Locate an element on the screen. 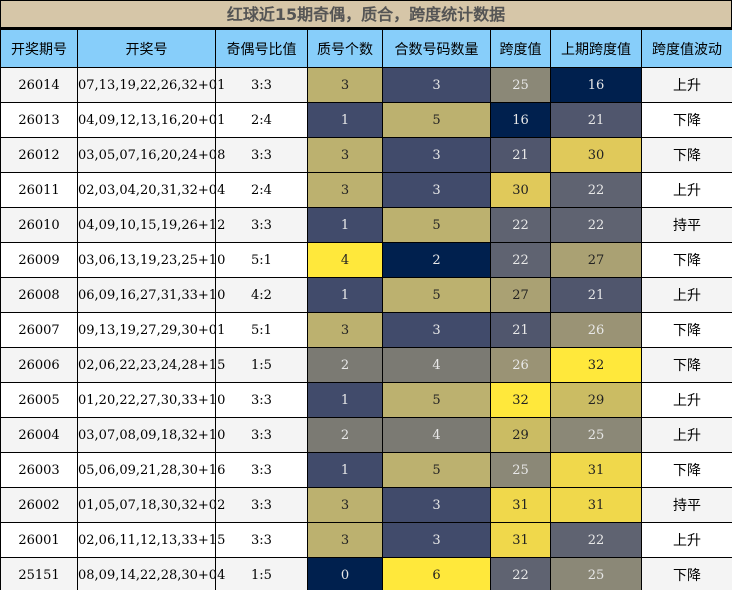 Image resolution: width=732 pixels, height=590 pixels. cell-prime-count: 1 is located at coordinates (345, 470).